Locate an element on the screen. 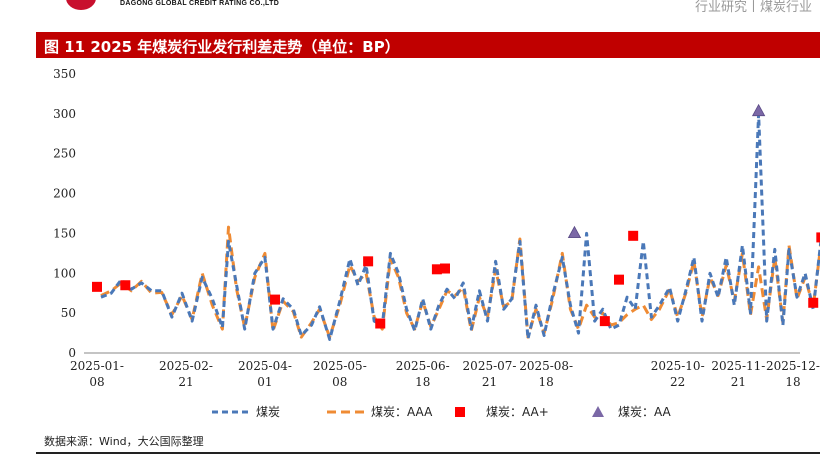 This screenshot has width=820, height=469. y-tick-label-350: 350 is located at coordinates (64, 74).